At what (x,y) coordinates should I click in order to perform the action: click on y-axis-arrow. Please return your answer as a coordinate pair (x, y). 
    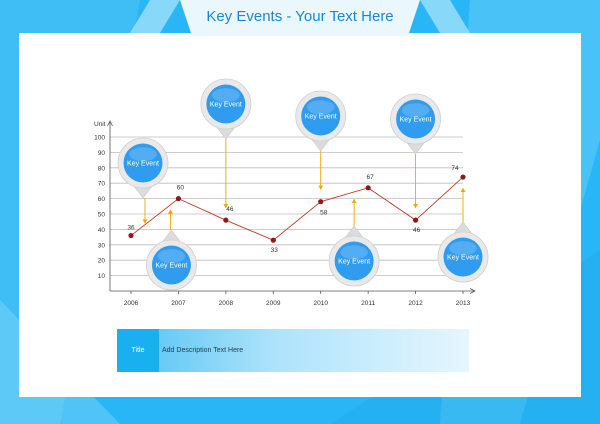
    Looking at the image, I should click on (110, 123).